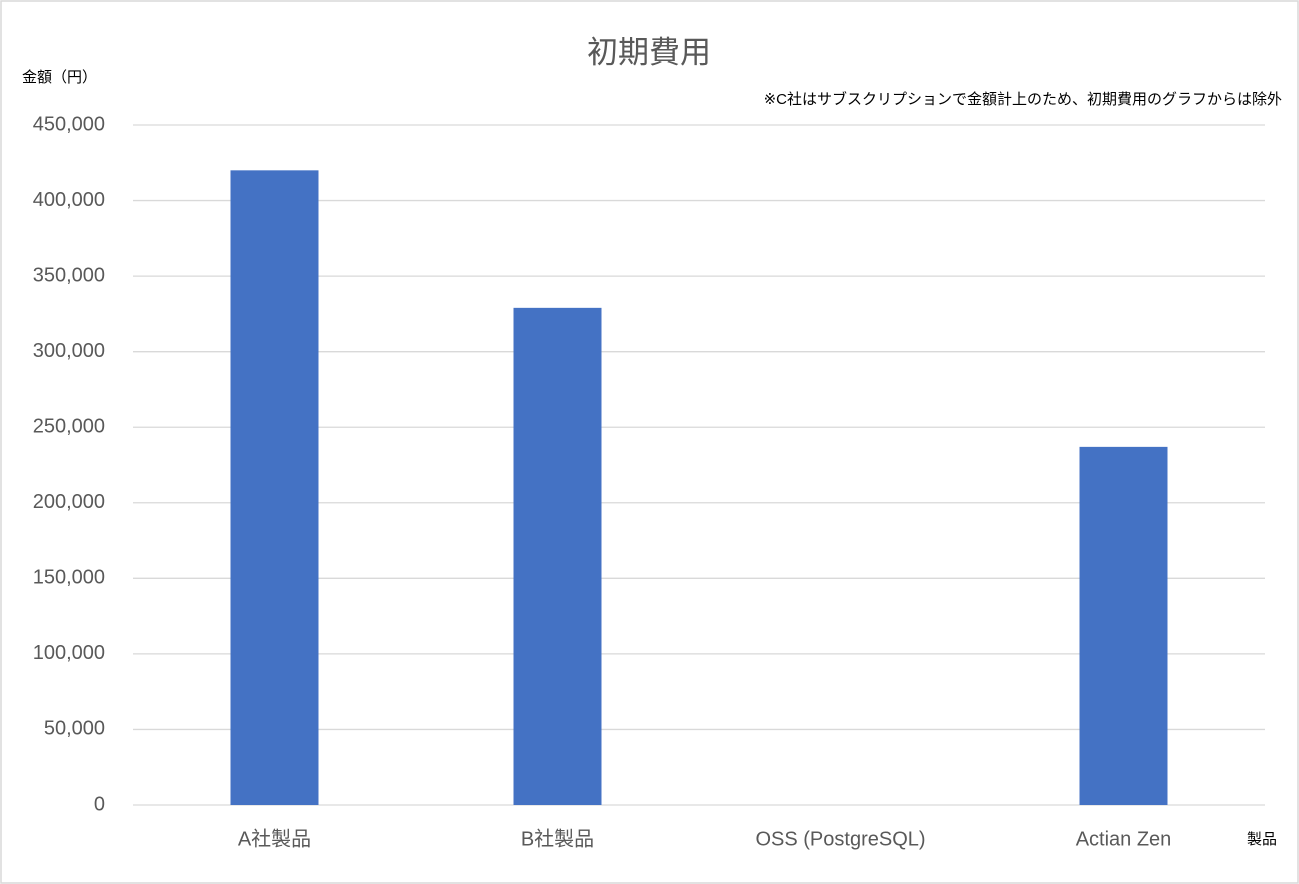  I want to click on y-tick-label: 450,000, so click(69, 124).